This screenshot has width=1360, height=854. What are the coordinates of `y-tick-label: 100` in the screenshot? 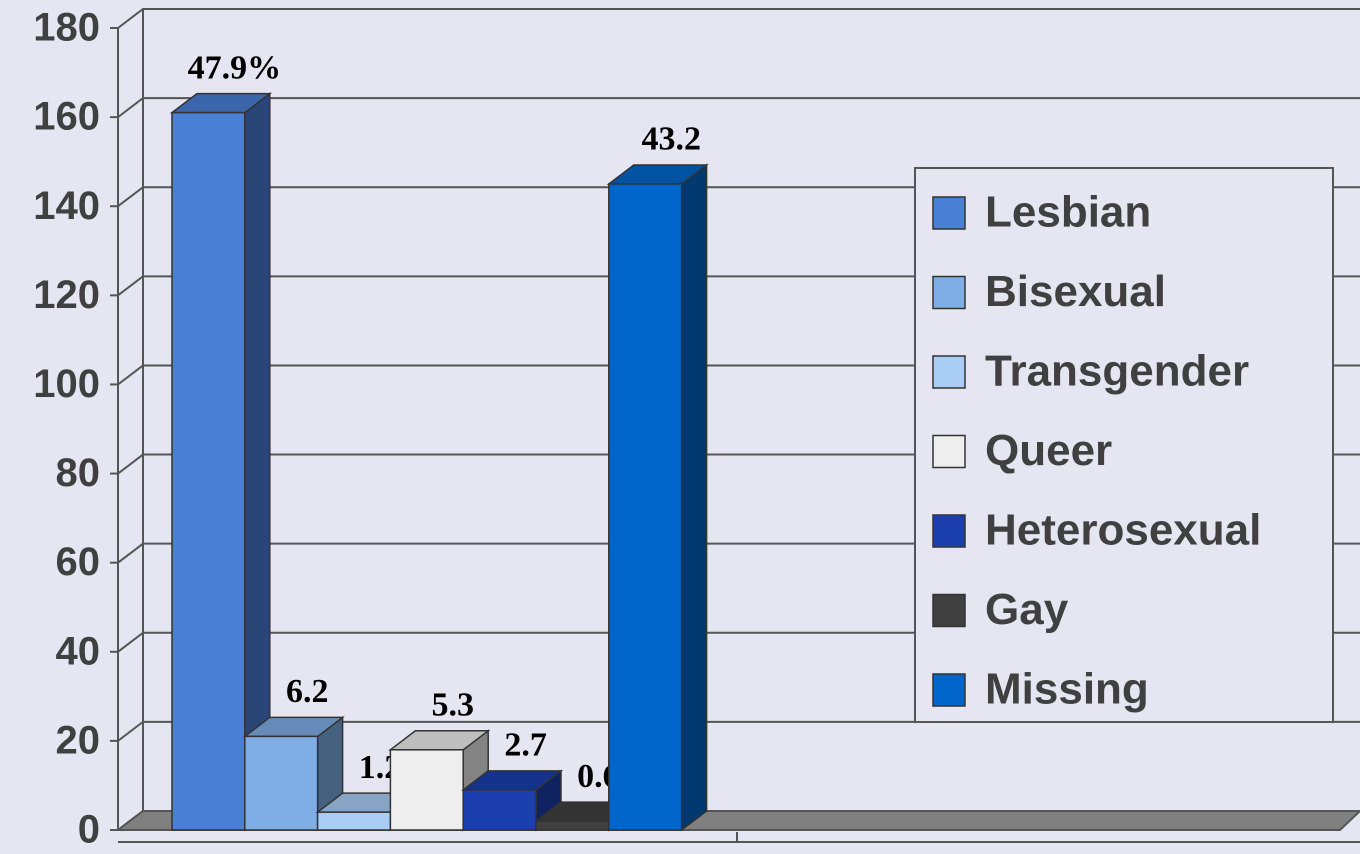 It's located at (66, 384).